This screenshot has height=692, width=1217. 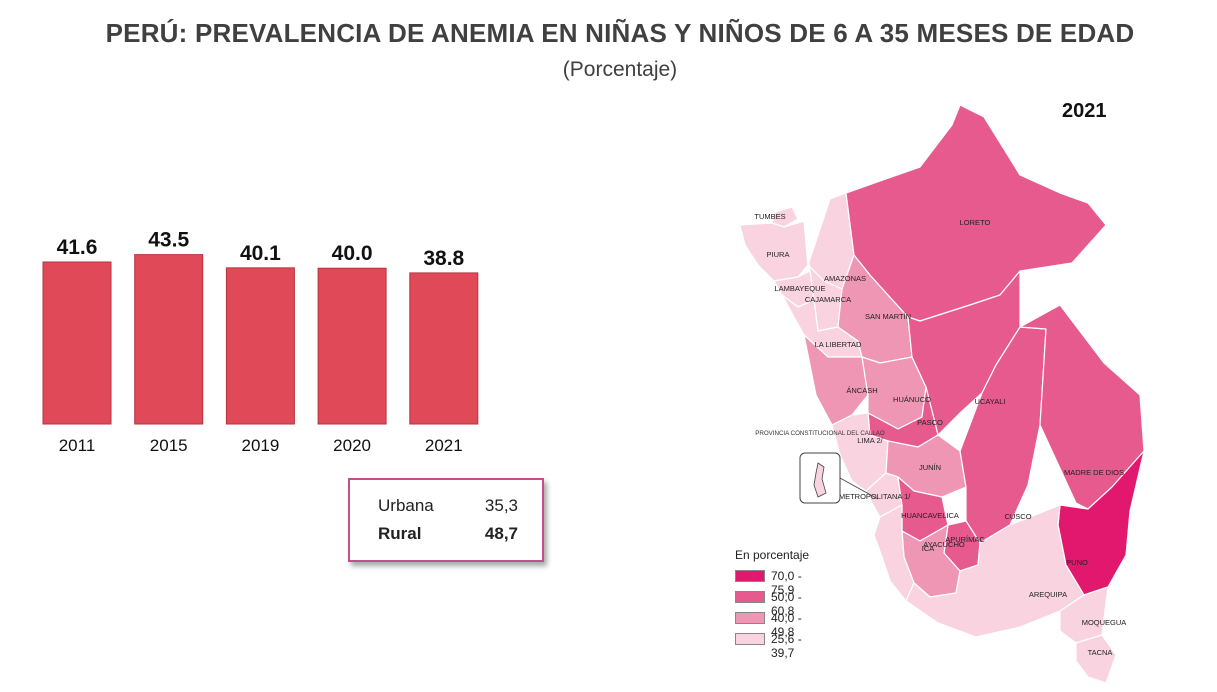 I want to click on x-tick-label: 2020, so click(x=352, y=445).